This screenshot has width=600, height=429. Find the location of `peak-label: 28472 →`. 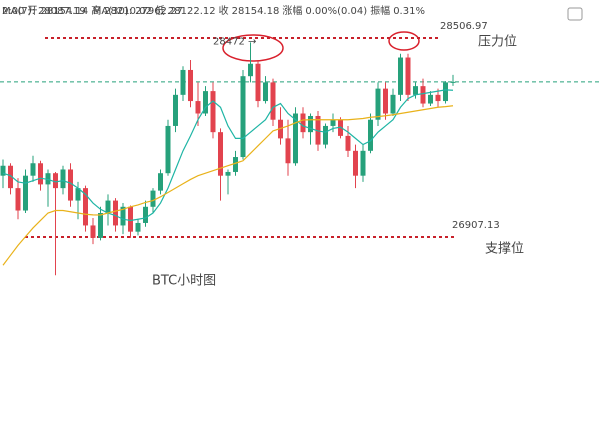

peak-label: 28472 → is located at coordinates (234, 41).